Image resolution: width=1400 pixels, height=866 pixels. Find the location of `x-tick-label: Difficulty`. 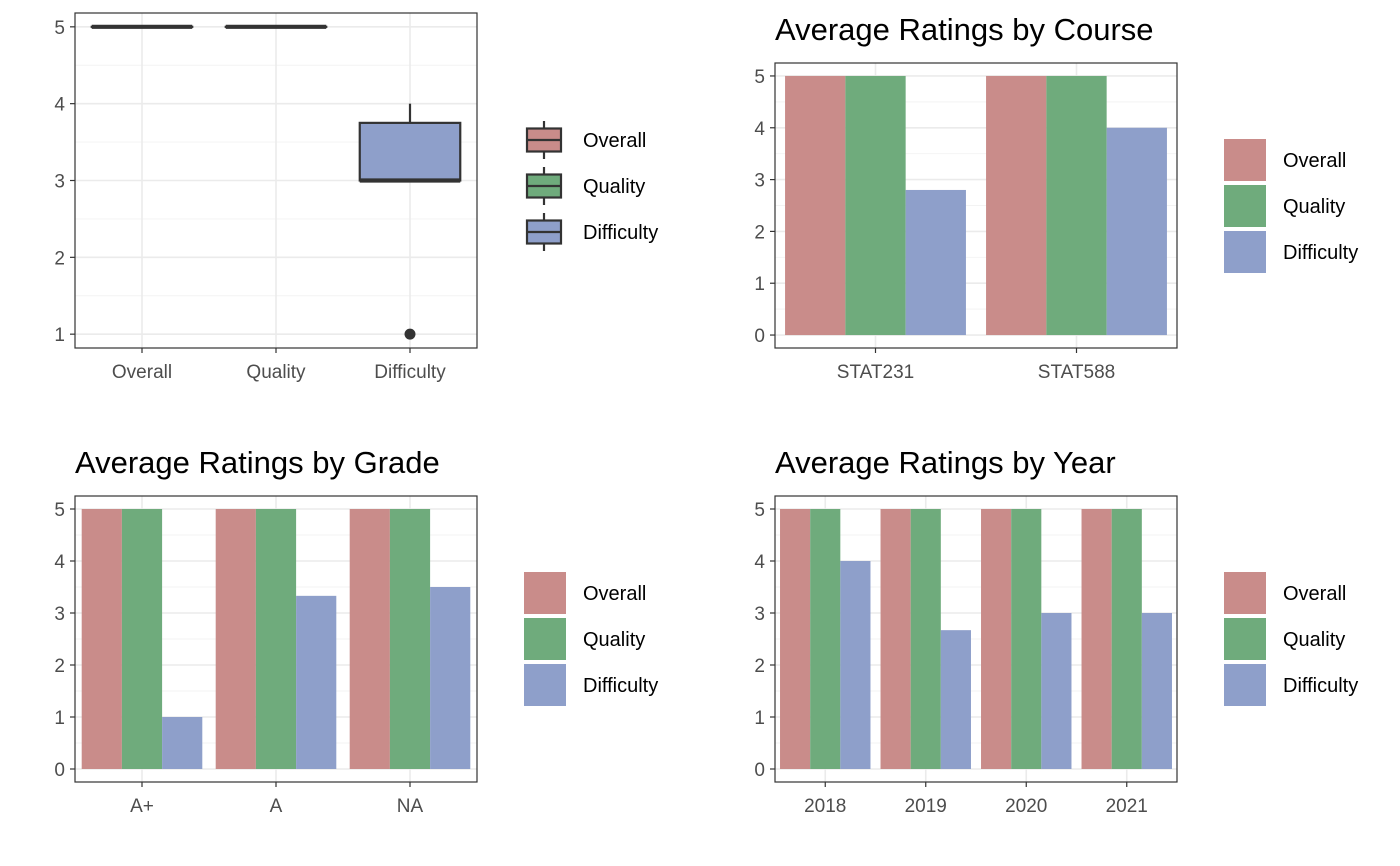

x-tick-label: Difficulty is located at coordinates (410, 372).